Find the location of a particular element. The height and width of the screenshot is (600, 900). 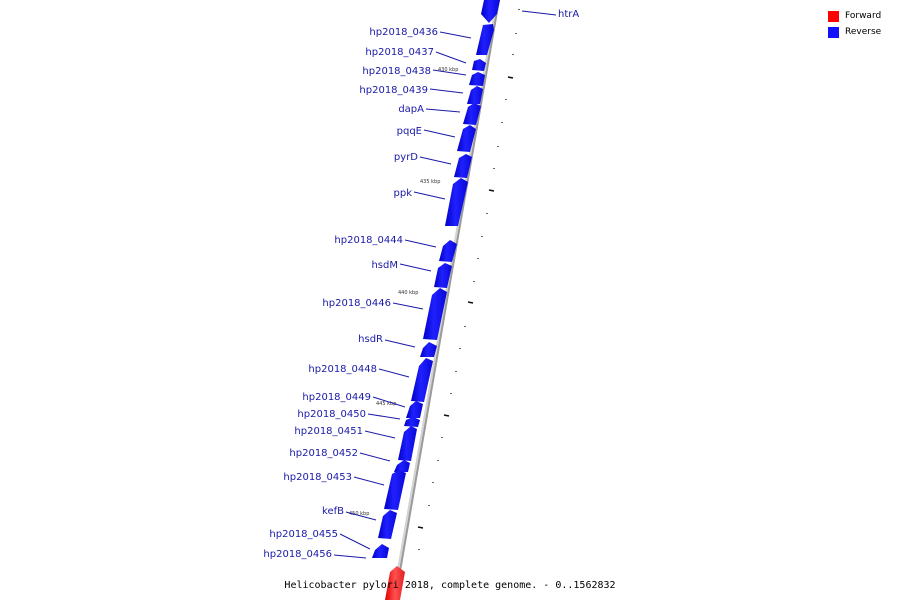

gene-arrow-hsdR is located at coordinates (428, 349).